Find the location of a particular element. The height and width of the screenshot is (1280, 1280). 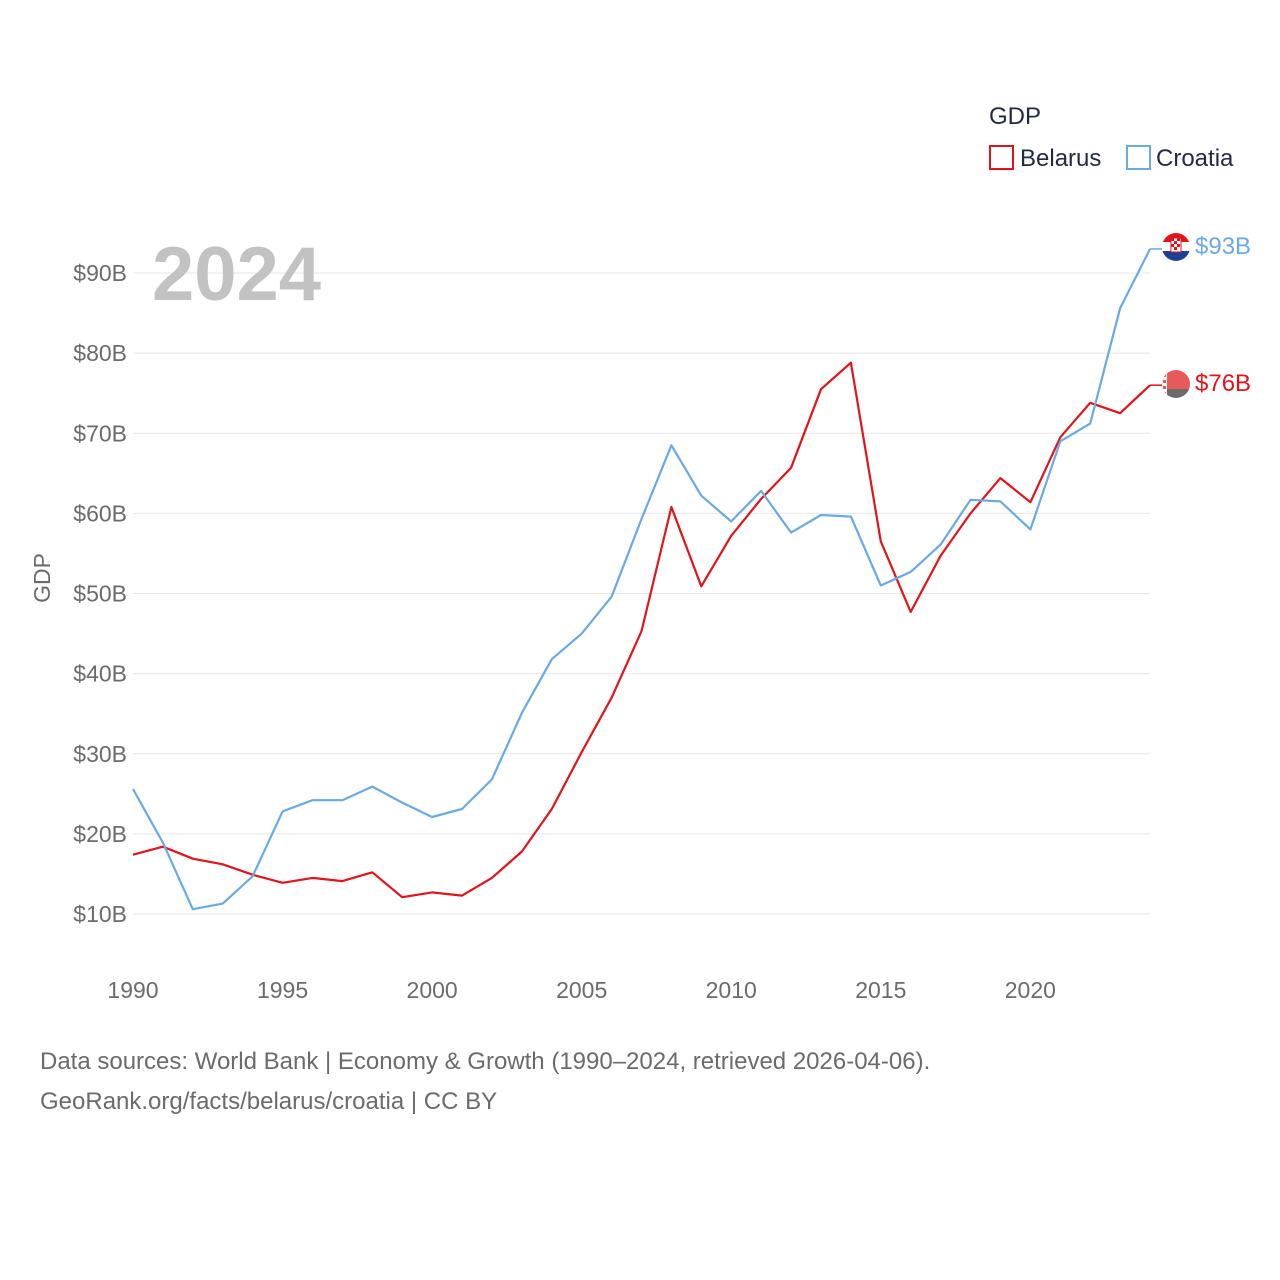

y-tick-label: $50B is located at coordinates (100, 594).